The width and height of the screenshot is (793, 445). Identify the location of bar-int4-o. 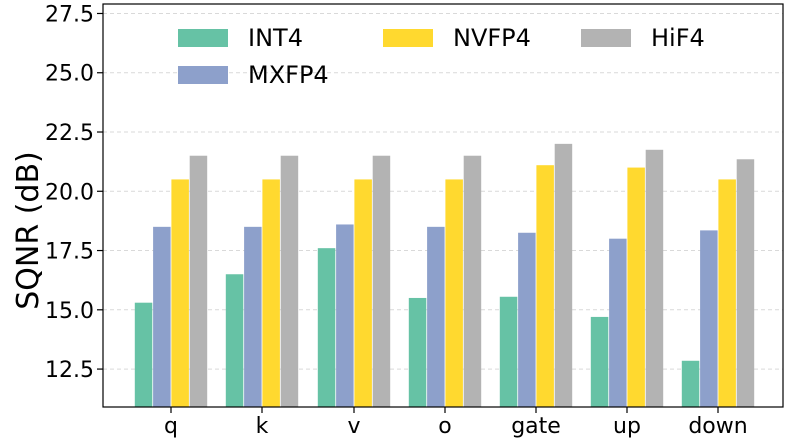
(417, 352).